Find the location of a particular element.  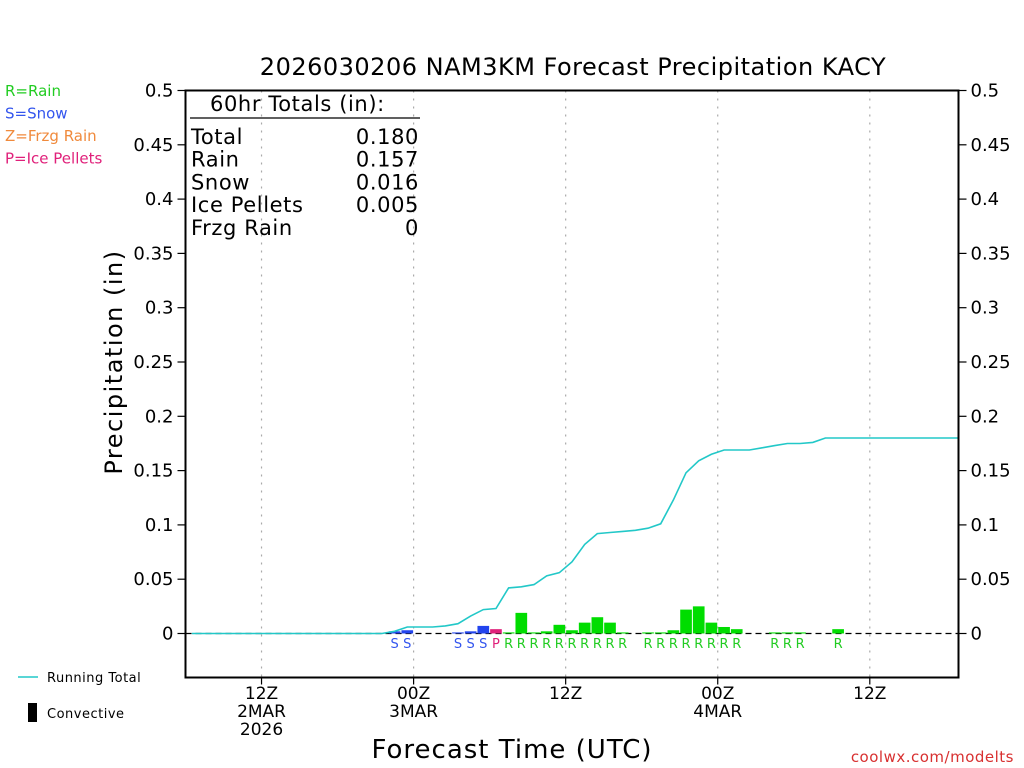

y-tick-label-right: 0.2 is located at coordinates (985, 416).